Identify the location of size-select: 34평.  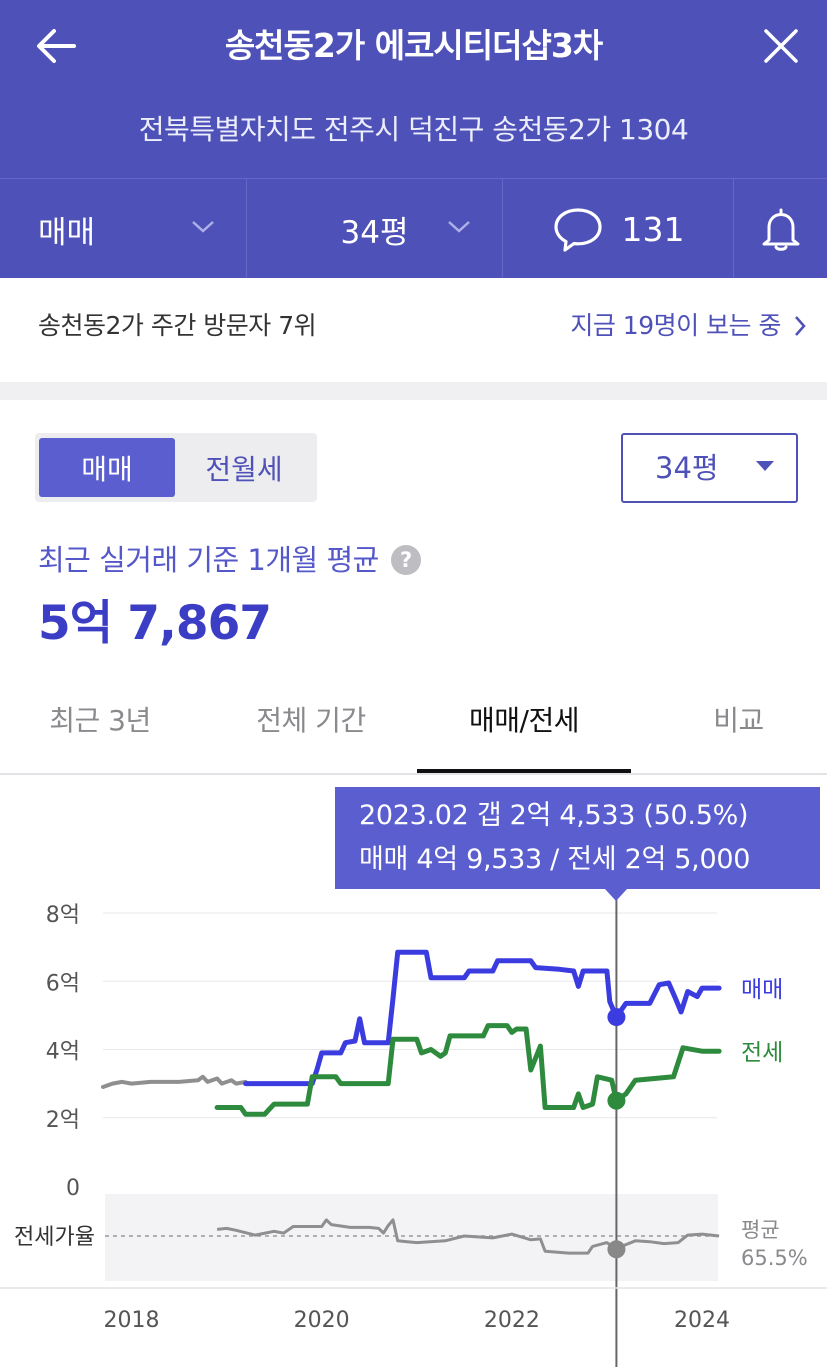
(709, 468).